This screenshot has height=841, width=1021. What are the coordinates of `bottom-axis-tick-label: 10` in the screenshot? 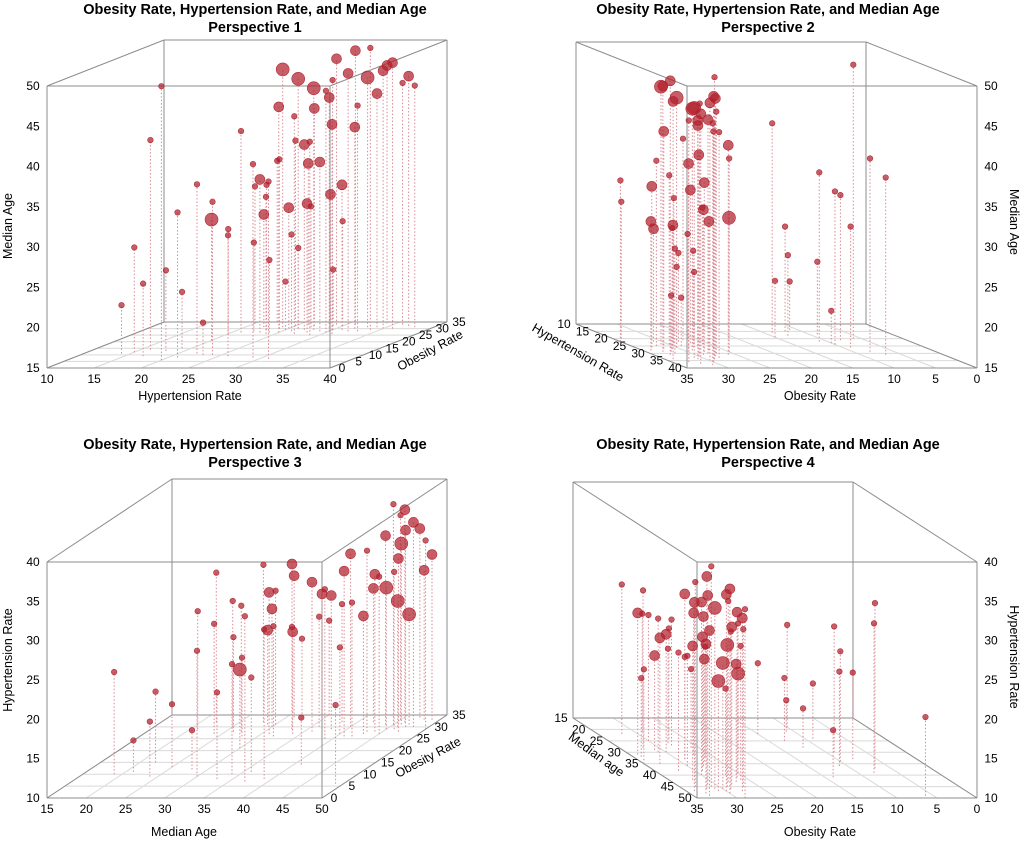 It's located at (47, 379).